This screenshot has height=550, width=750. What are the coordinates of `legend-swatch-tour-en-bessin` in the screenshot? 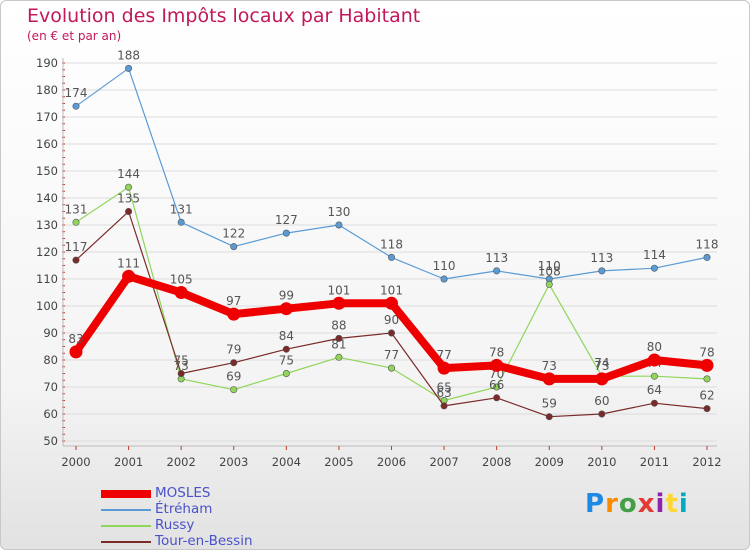 It's located at (126, 542).